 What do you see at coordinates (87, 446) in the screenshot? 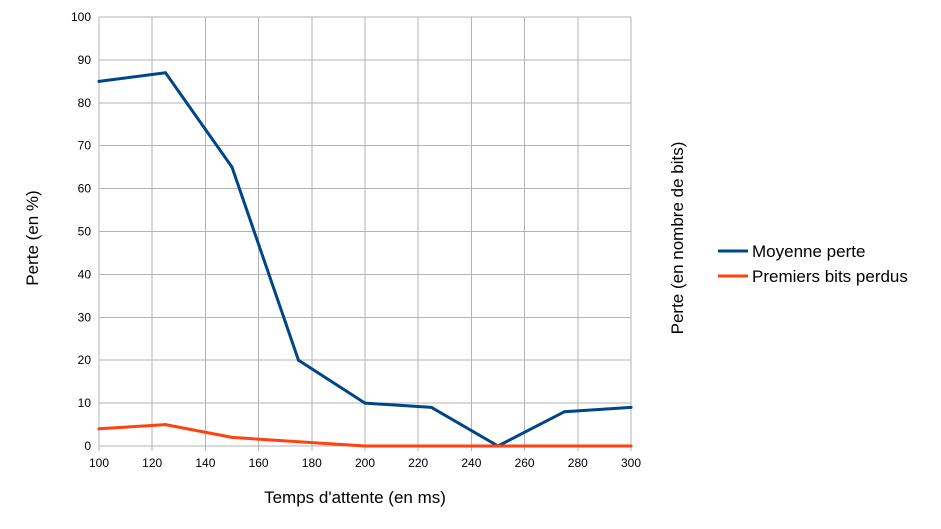
I see `y-tick-label: 0` at bounding box center [87, 446].